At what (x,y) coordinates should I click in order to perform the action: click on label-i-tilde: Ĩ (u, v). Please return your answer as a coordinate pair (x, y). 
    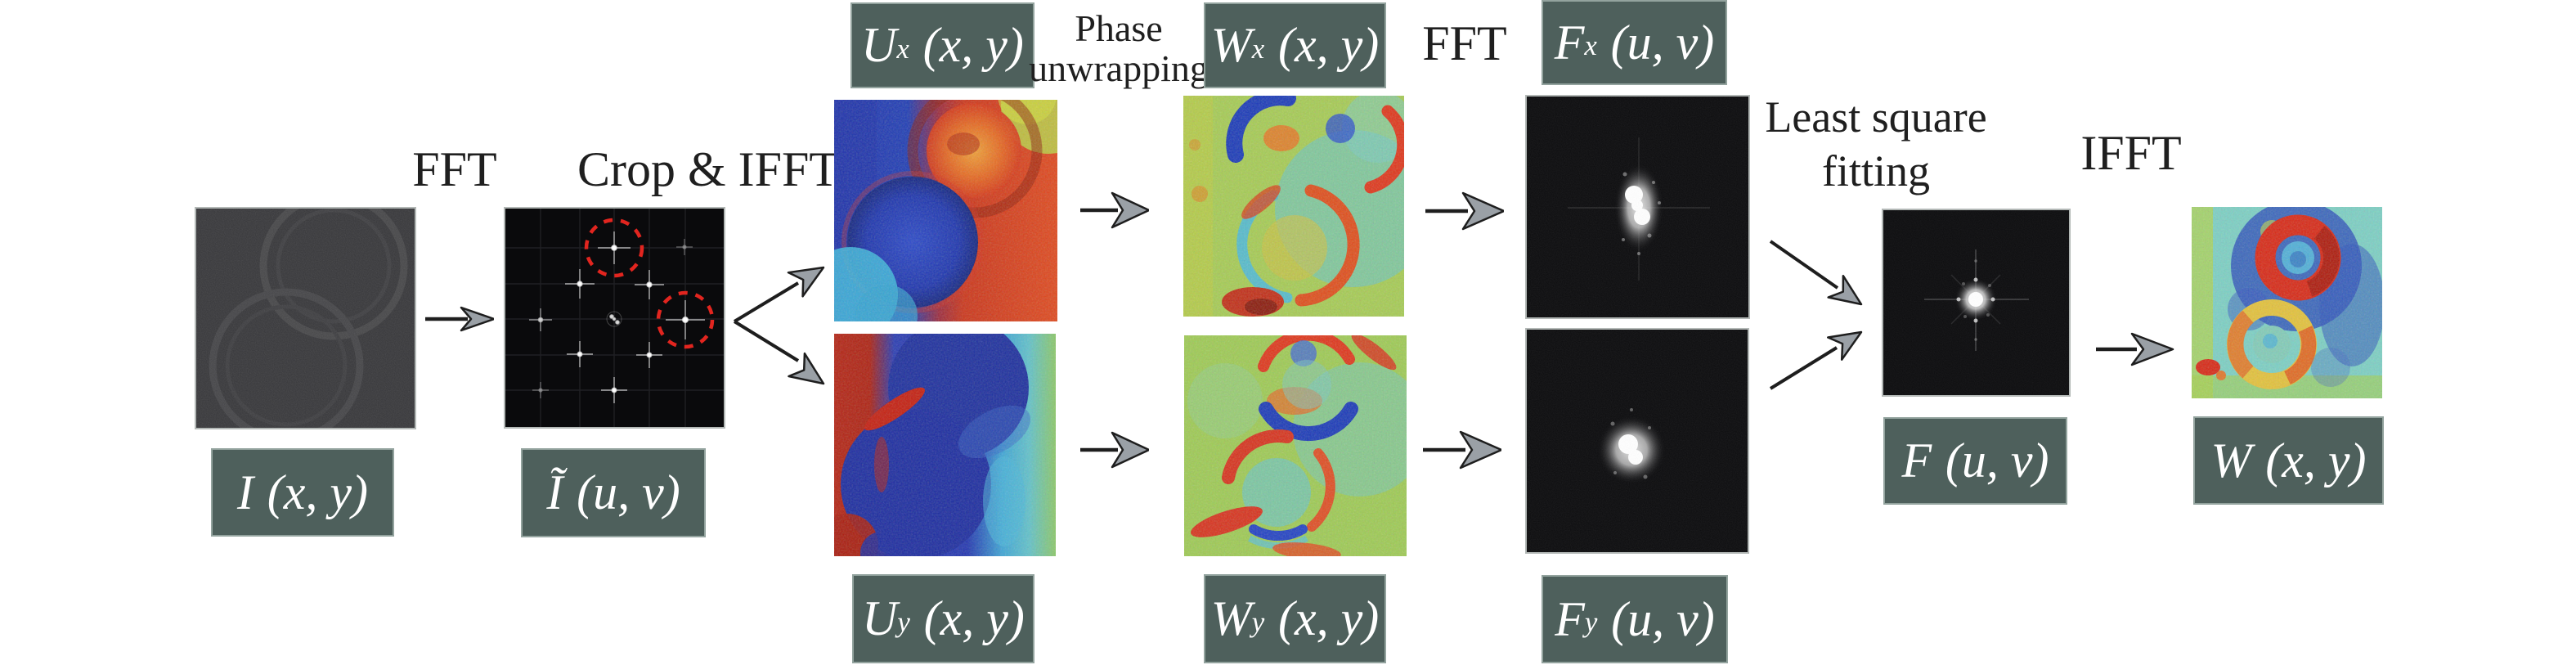
    Looking at the image, I should click on (614, 492).